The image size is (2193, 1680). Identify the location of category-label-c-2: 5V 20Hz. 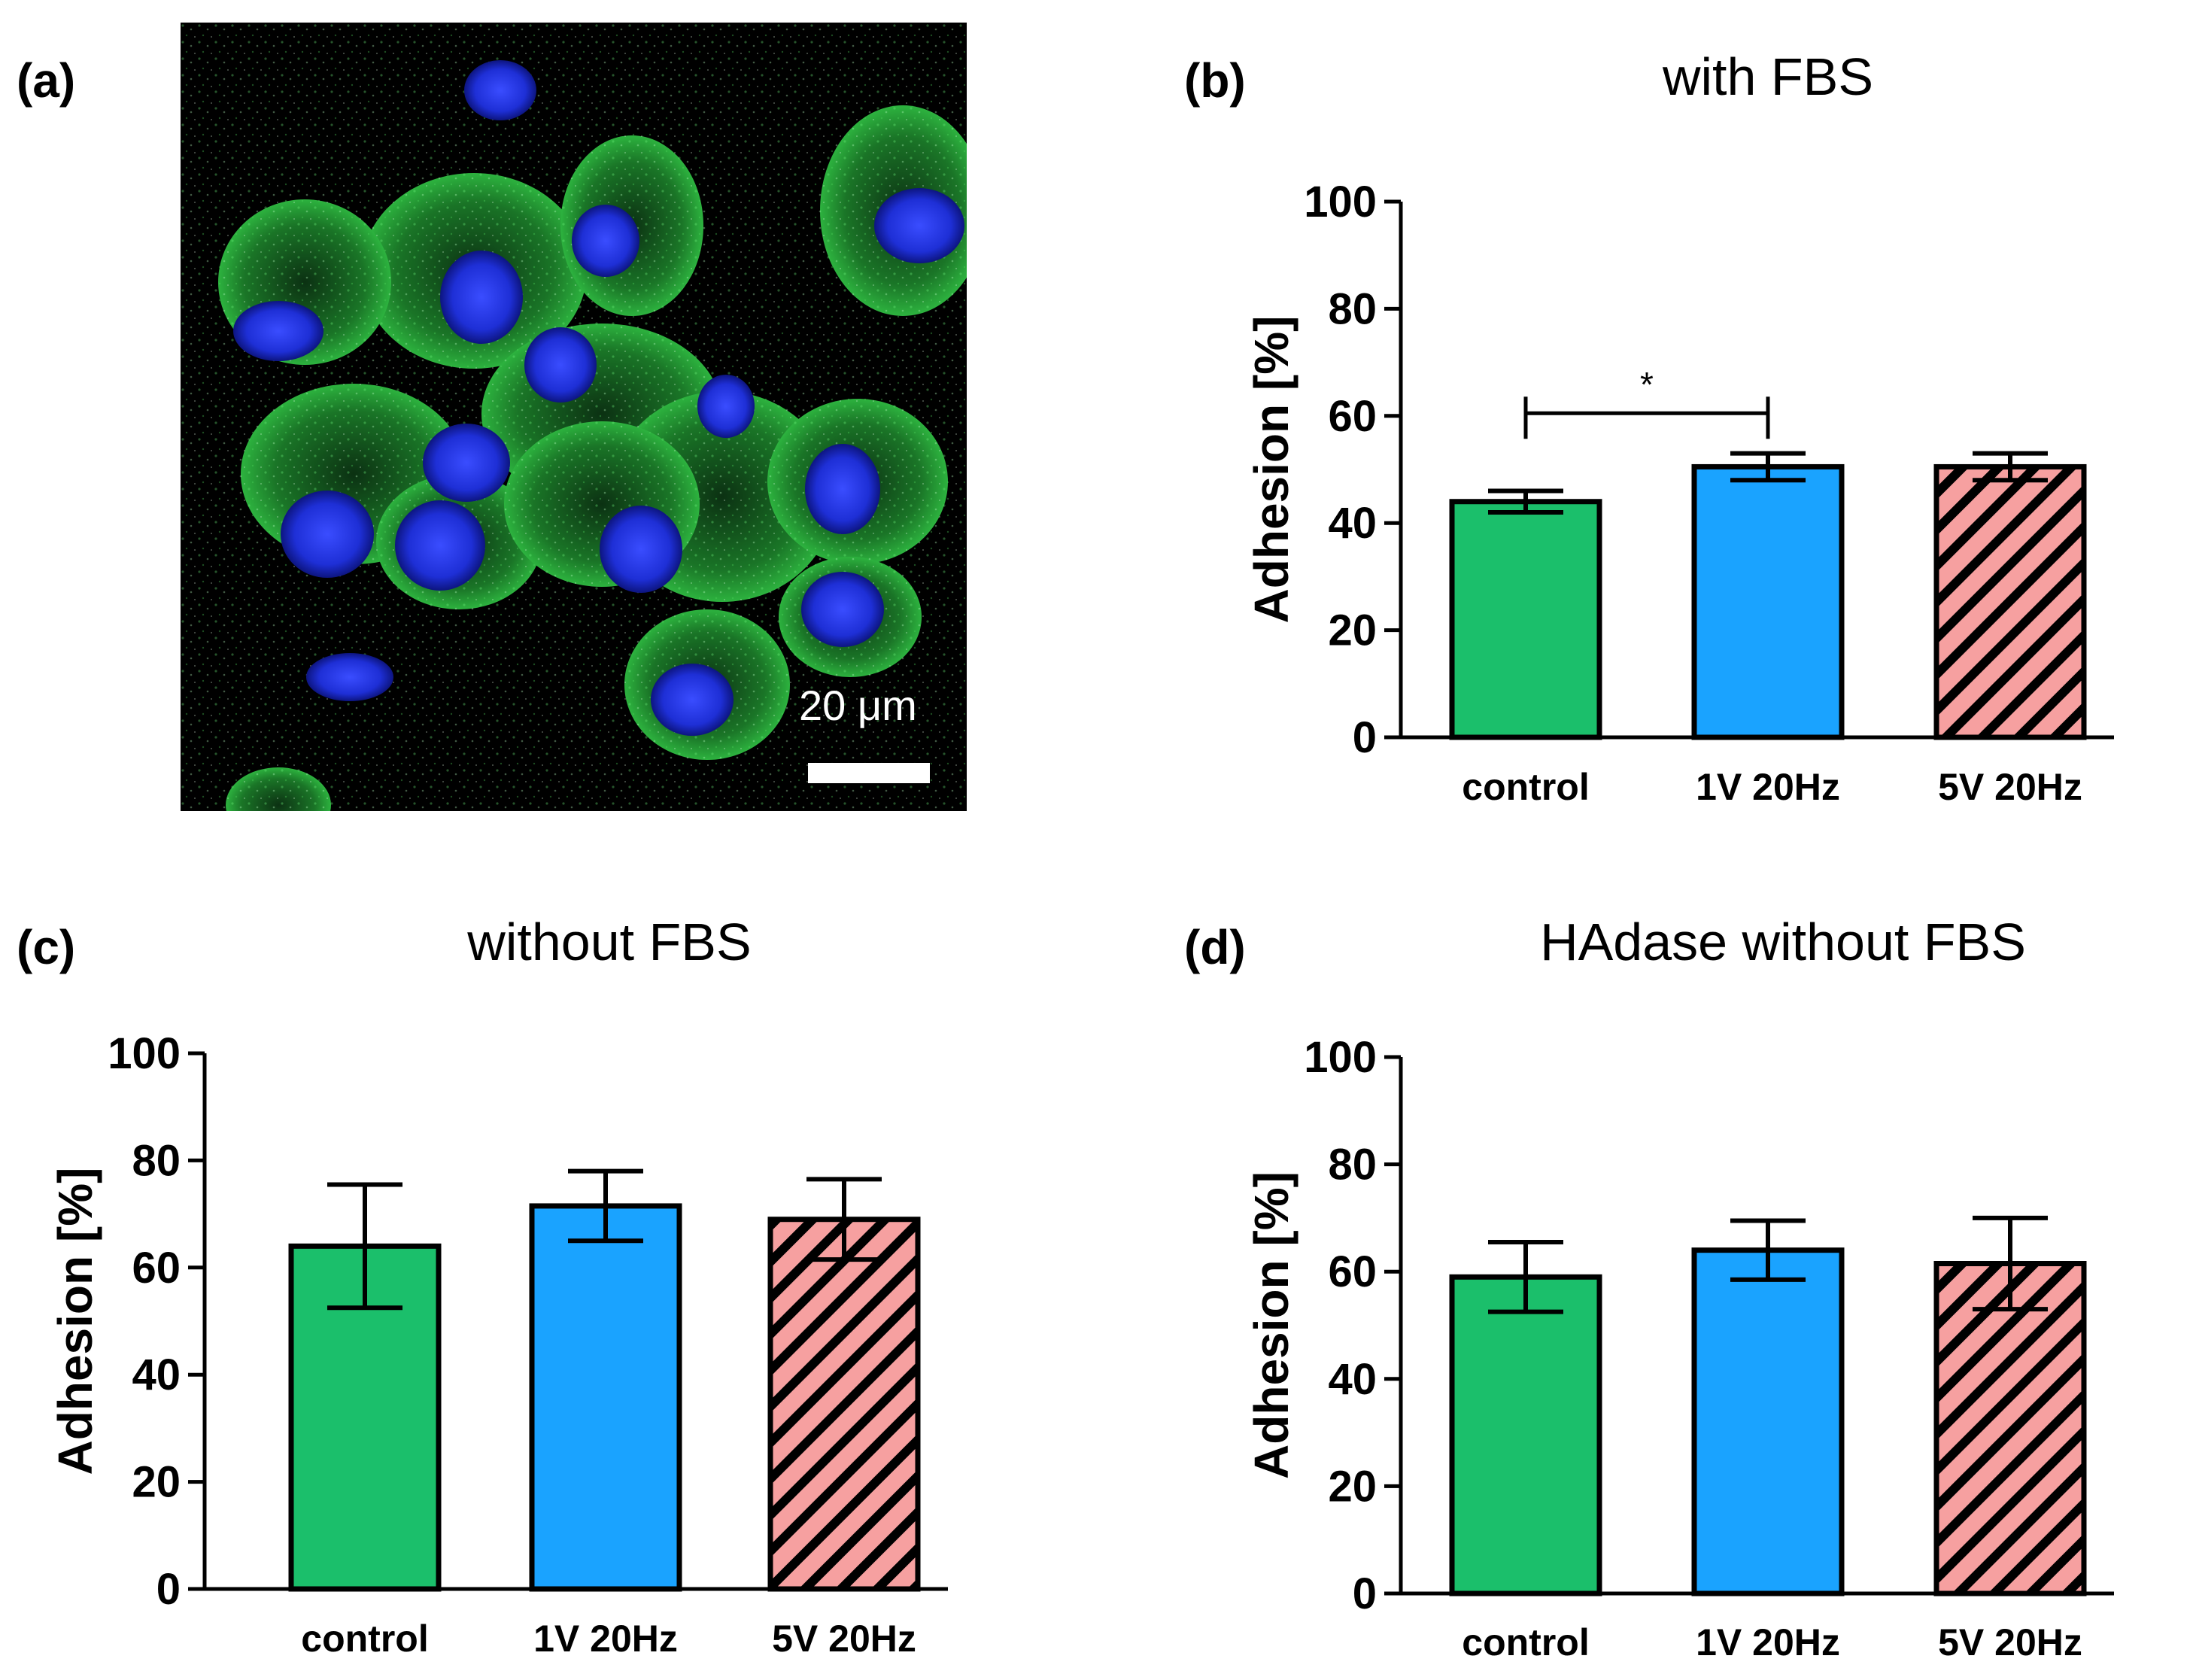
(844, 1639).